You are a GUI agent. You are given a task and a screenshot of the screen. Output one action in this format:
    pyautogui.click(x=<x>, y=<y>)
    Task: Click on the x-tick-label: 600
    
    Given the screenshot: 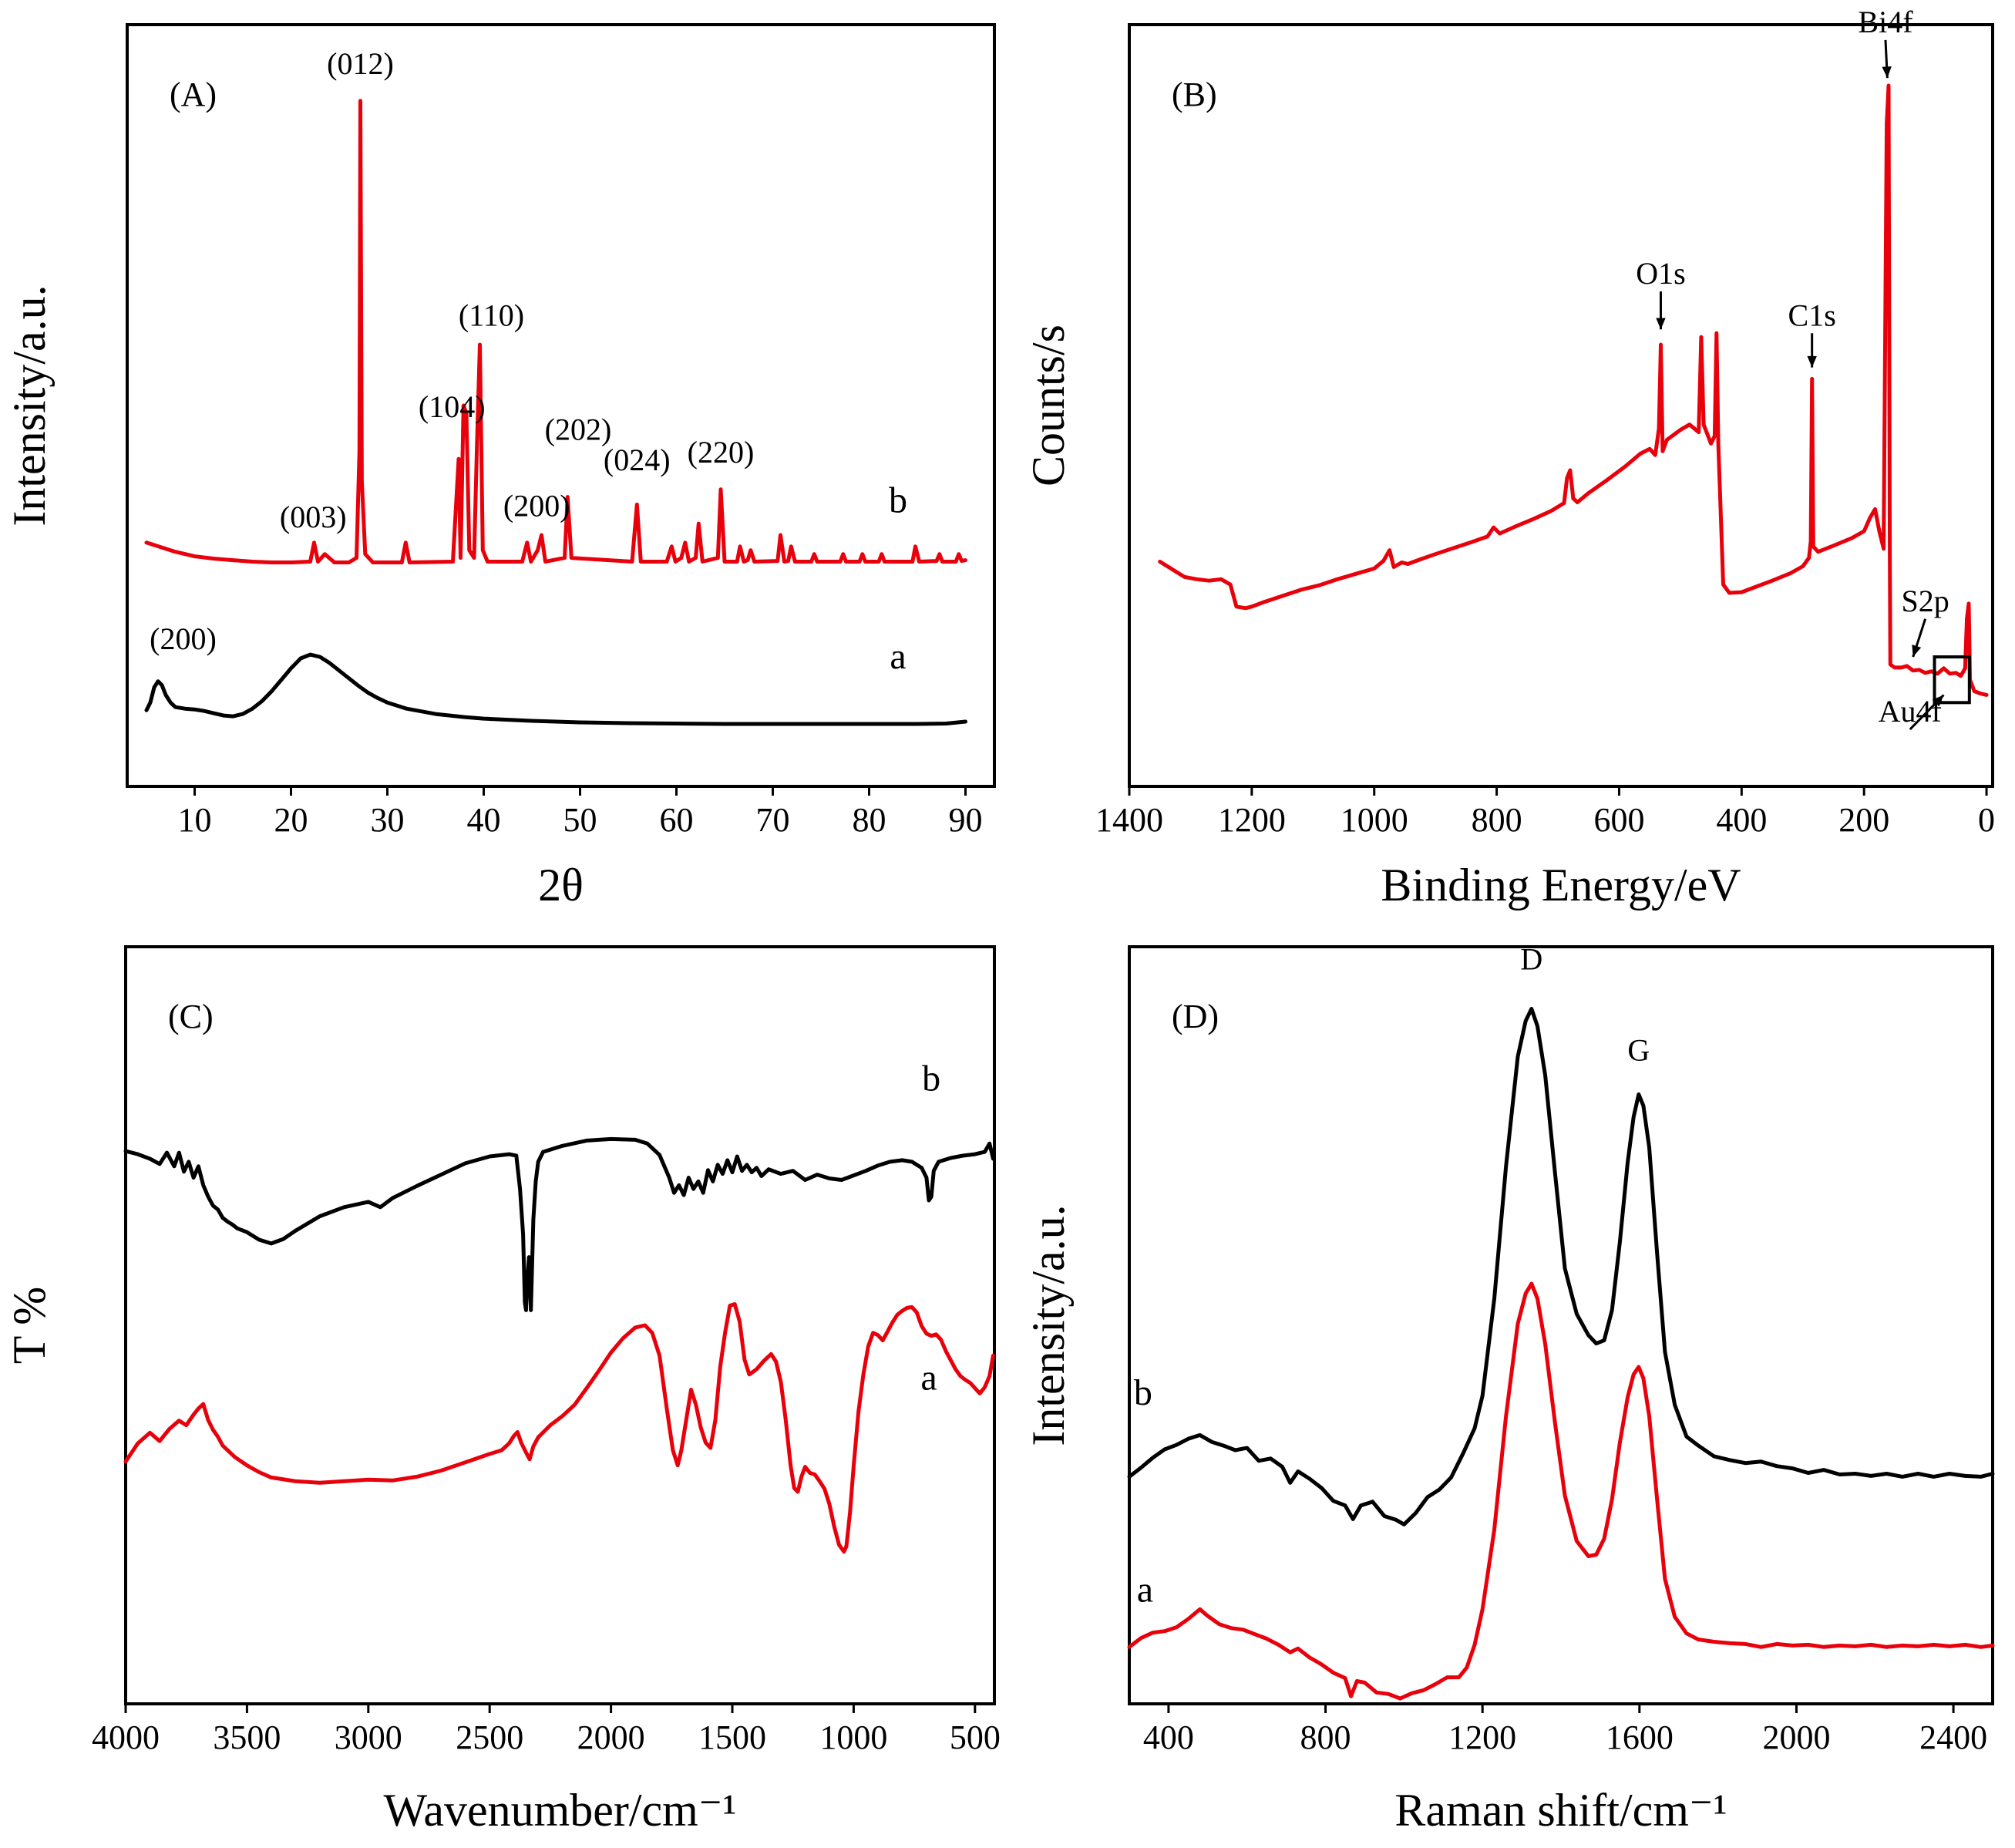 What is the action you would take?
    pyautogui.click(x=1618, y=820)
    